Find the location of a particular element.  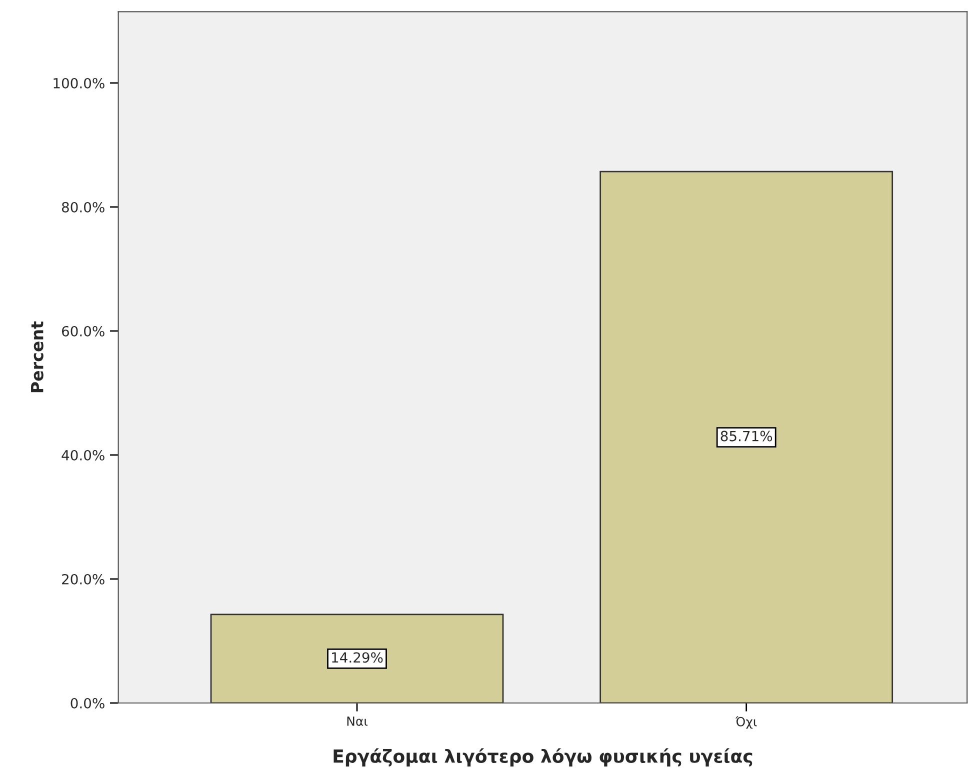

x-tick-label: Όχι is located at coordinates (746, 722).